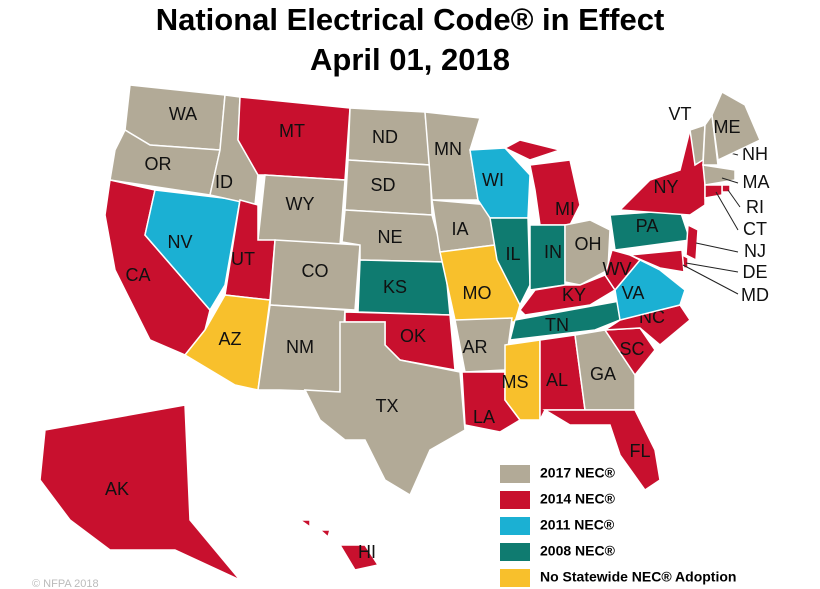 The height and width of the screenshot is (589, 820). I want to click on state-label: MO, so click(477, 293).